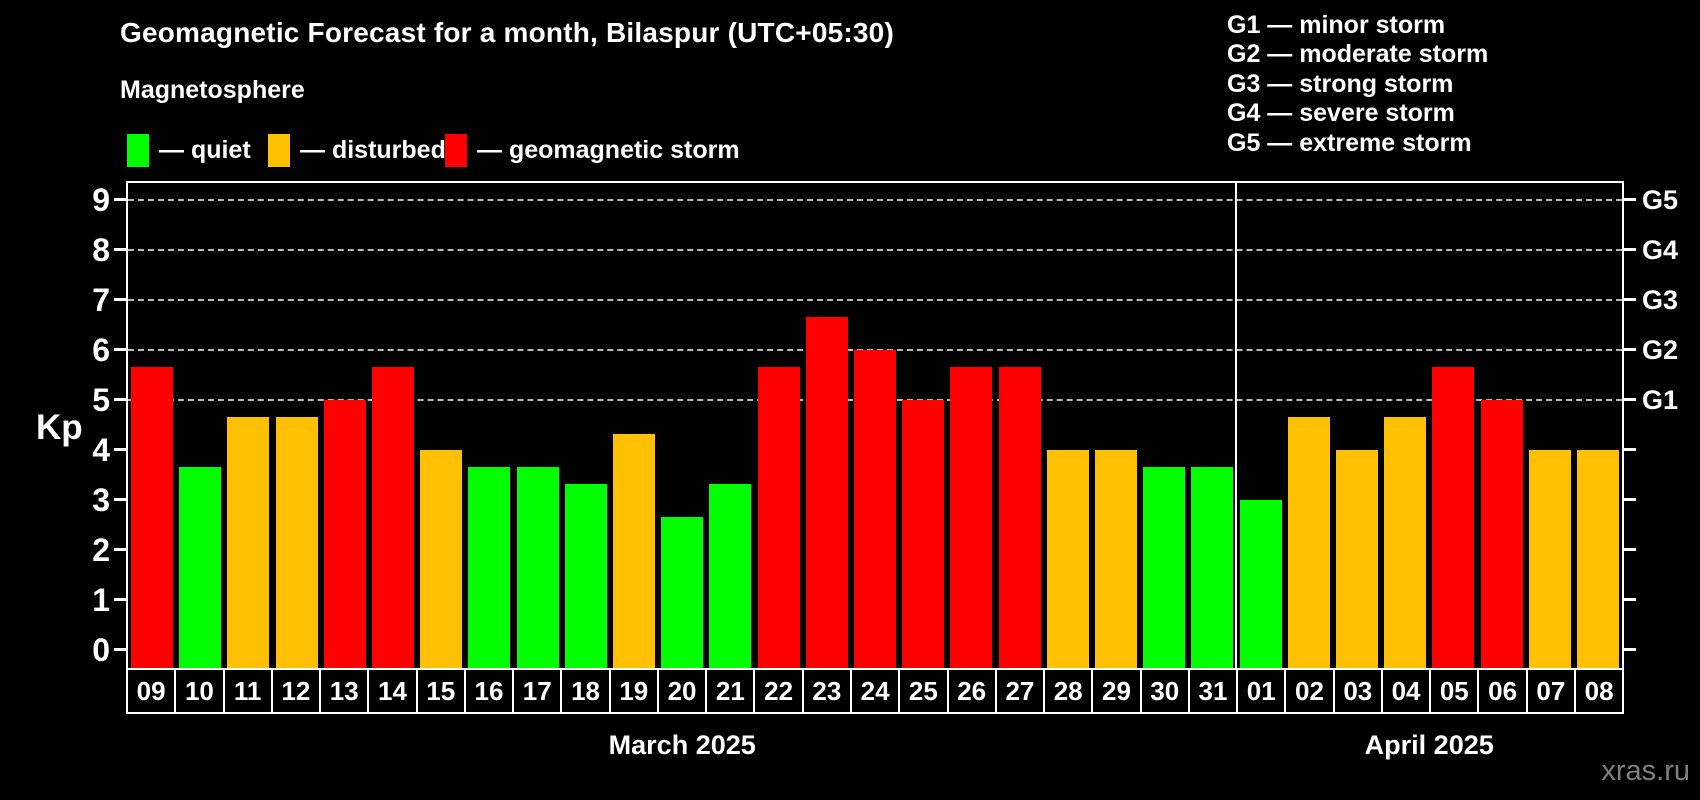 Image resolution: width=1700 pixels, height=800 pixels. What do you see at coordinates (296, 691) in the screenshot?
I see `day-axis-cell: 12` at bounding box center [296, 691].